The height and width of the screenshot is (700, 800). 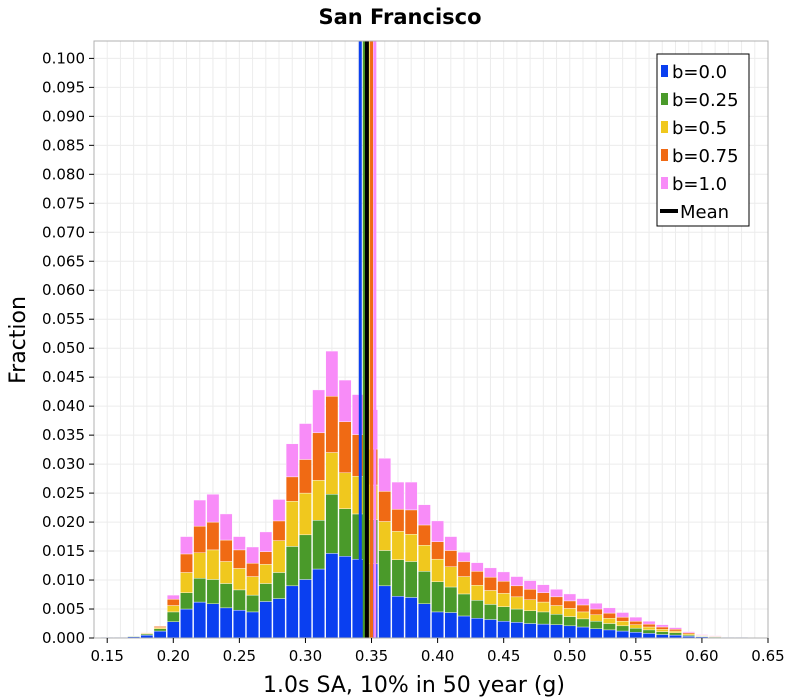 I want to click on x-tick-label: 0.20, so click(x=173, y=656).